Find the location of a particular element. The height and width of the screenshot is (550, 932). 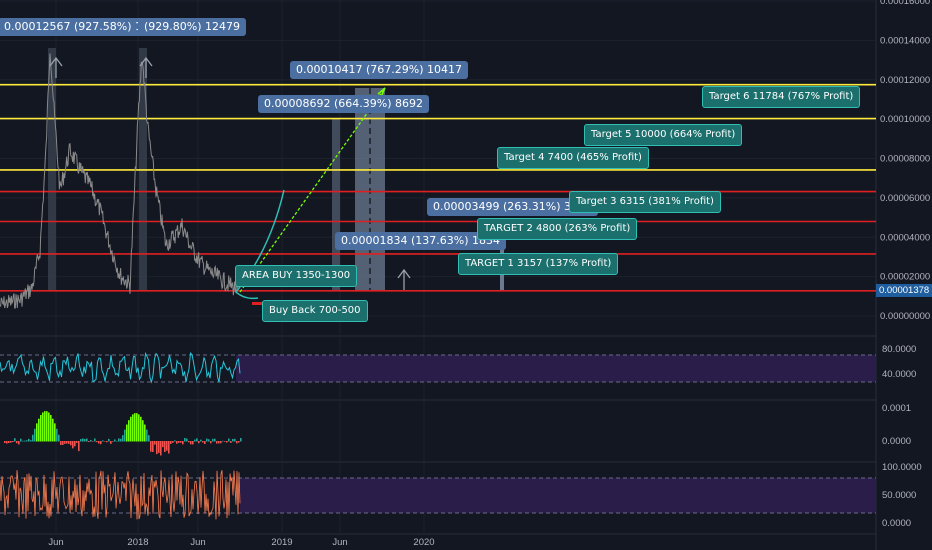

projection-label-8692: 0.00008692 (664.39%) 8692 is located at coordinates (343, 104).